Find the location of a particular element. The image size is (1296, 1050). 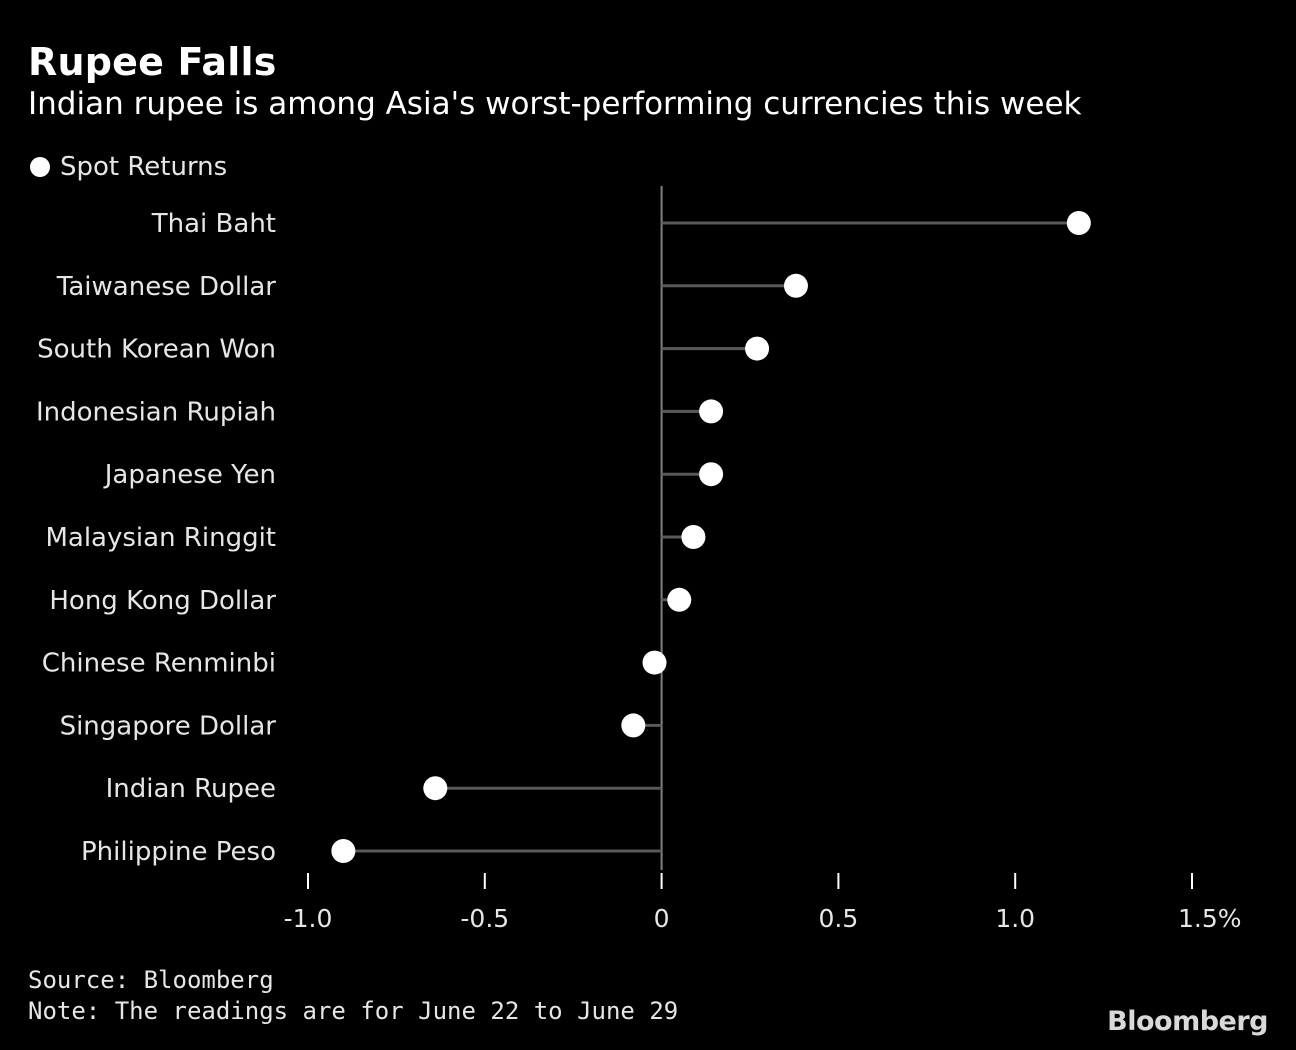

x-tick-label: 1.0 is located at coordinates (1015, 918).